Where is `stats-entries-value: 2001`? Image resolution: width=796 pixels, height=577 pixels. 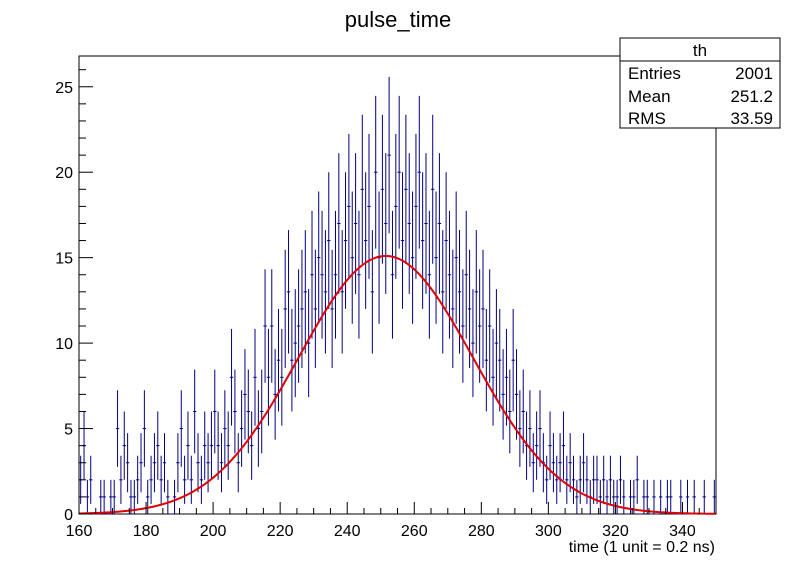
stats-entries-value: 2001 is located at coordinates (754, 73).